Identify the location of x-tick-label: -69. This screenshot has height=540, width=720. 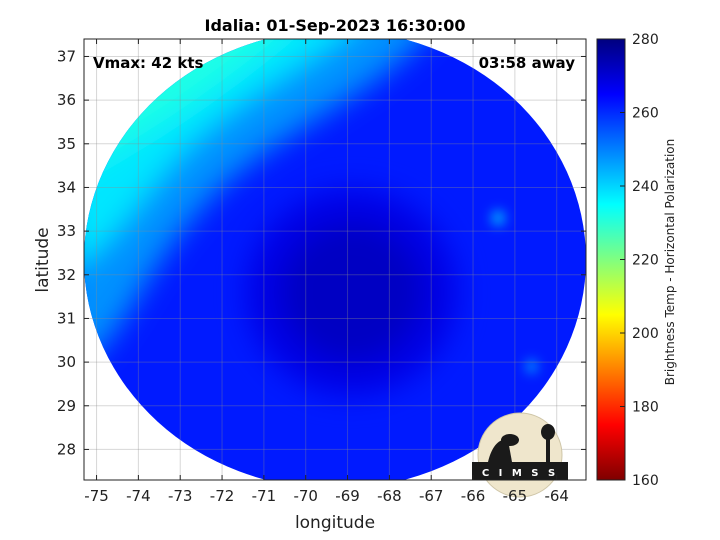
(347, 496).